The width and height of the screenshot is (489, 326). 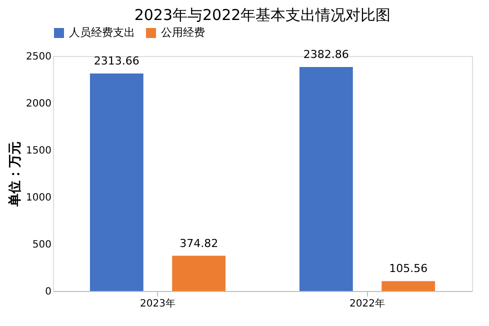 I want to click on chart-title: 2023年与2022年基本支出情况对比图, so click(x=262, y=15).